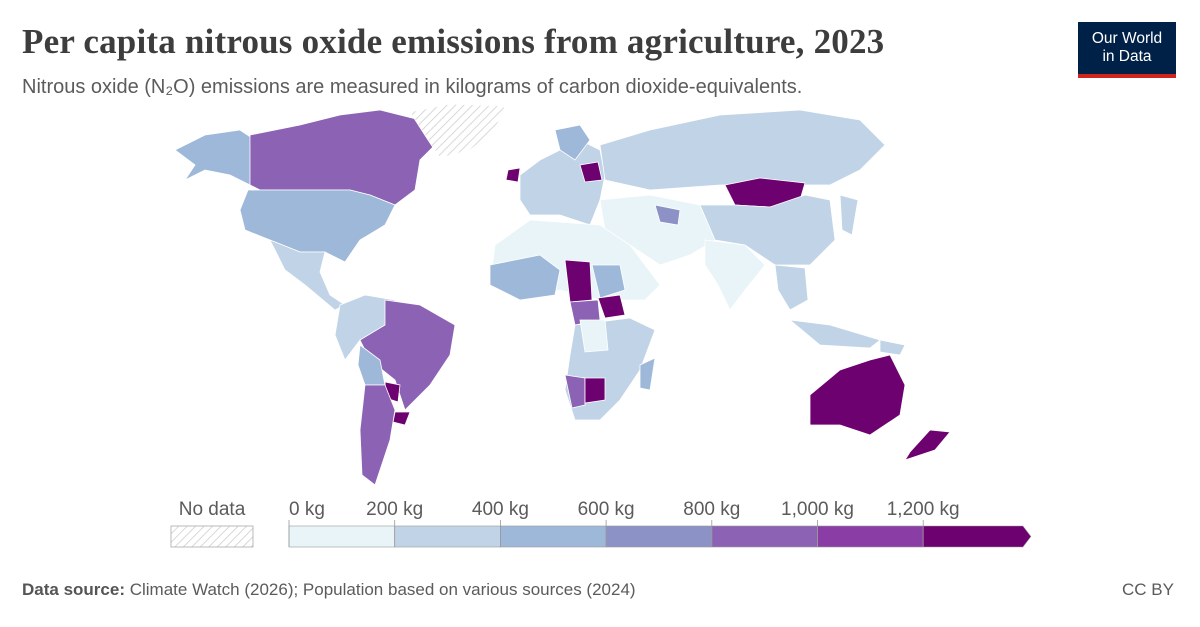 This screenshot has height=627, width=1200. What do you see at coordinates (307, 509) in the screenshot?
I see `legend-tick-label: 0 kg` at bounding box center [307, 509].